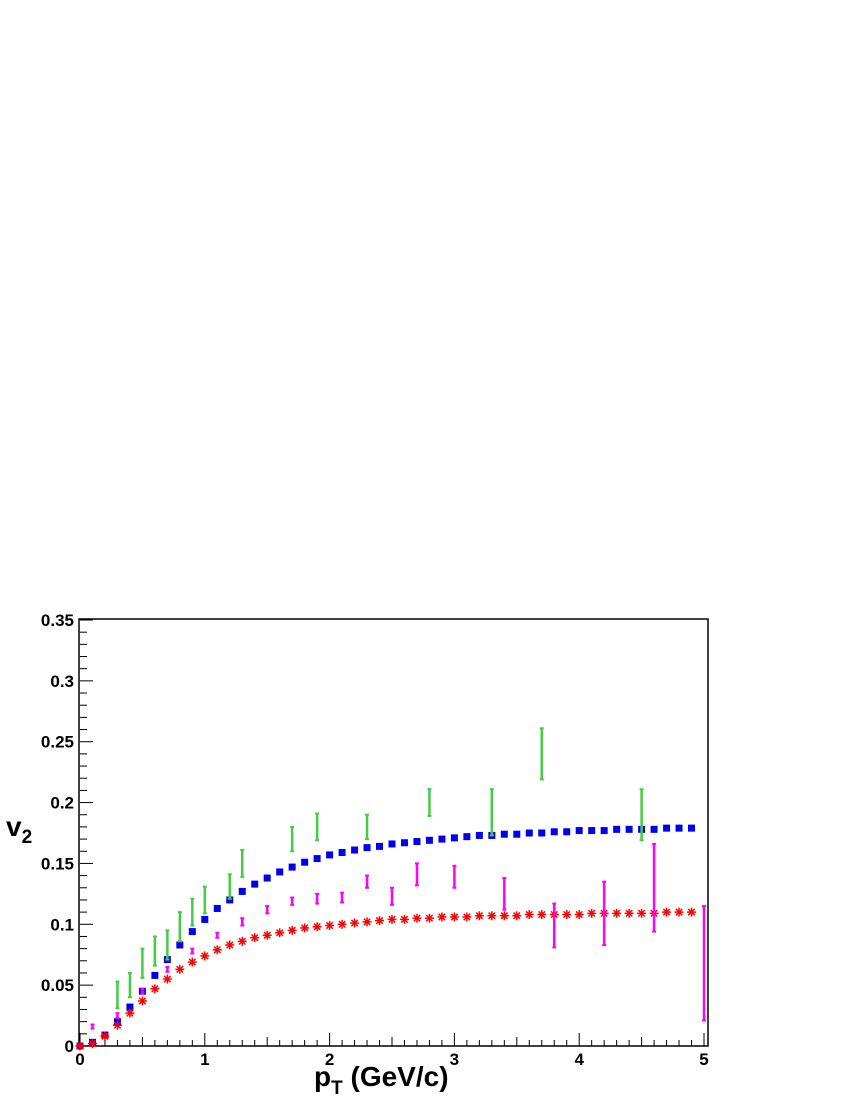 The height and width of the screenshot is (1100, 850). I want to click on y-tick-label: 0.35, so click(57, 620).